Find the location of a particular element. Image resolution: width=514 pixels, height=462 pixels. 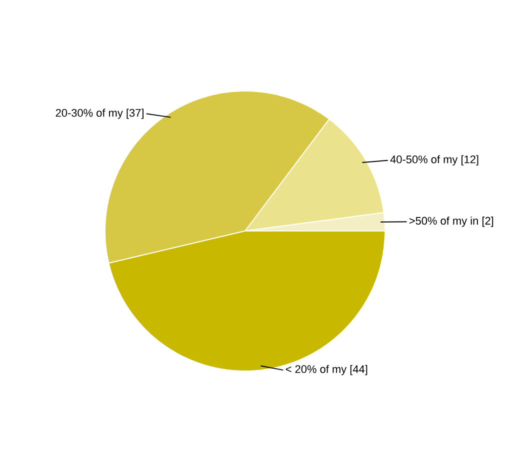

slice-label: 20-30% of my is located at coordinates (89, 113).